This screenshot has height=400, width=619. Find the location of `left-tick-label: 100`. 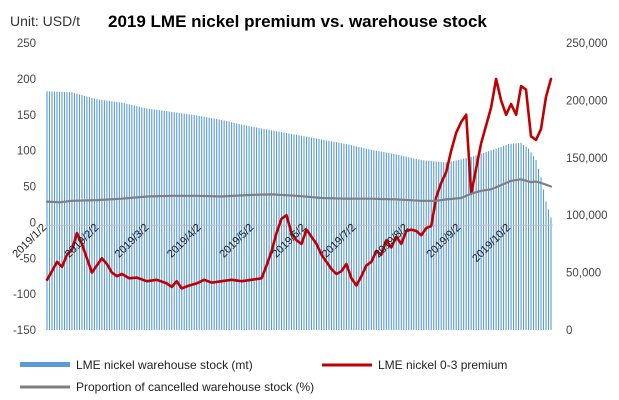

left-tick-label: 100 is located at coordinates (26, 152).